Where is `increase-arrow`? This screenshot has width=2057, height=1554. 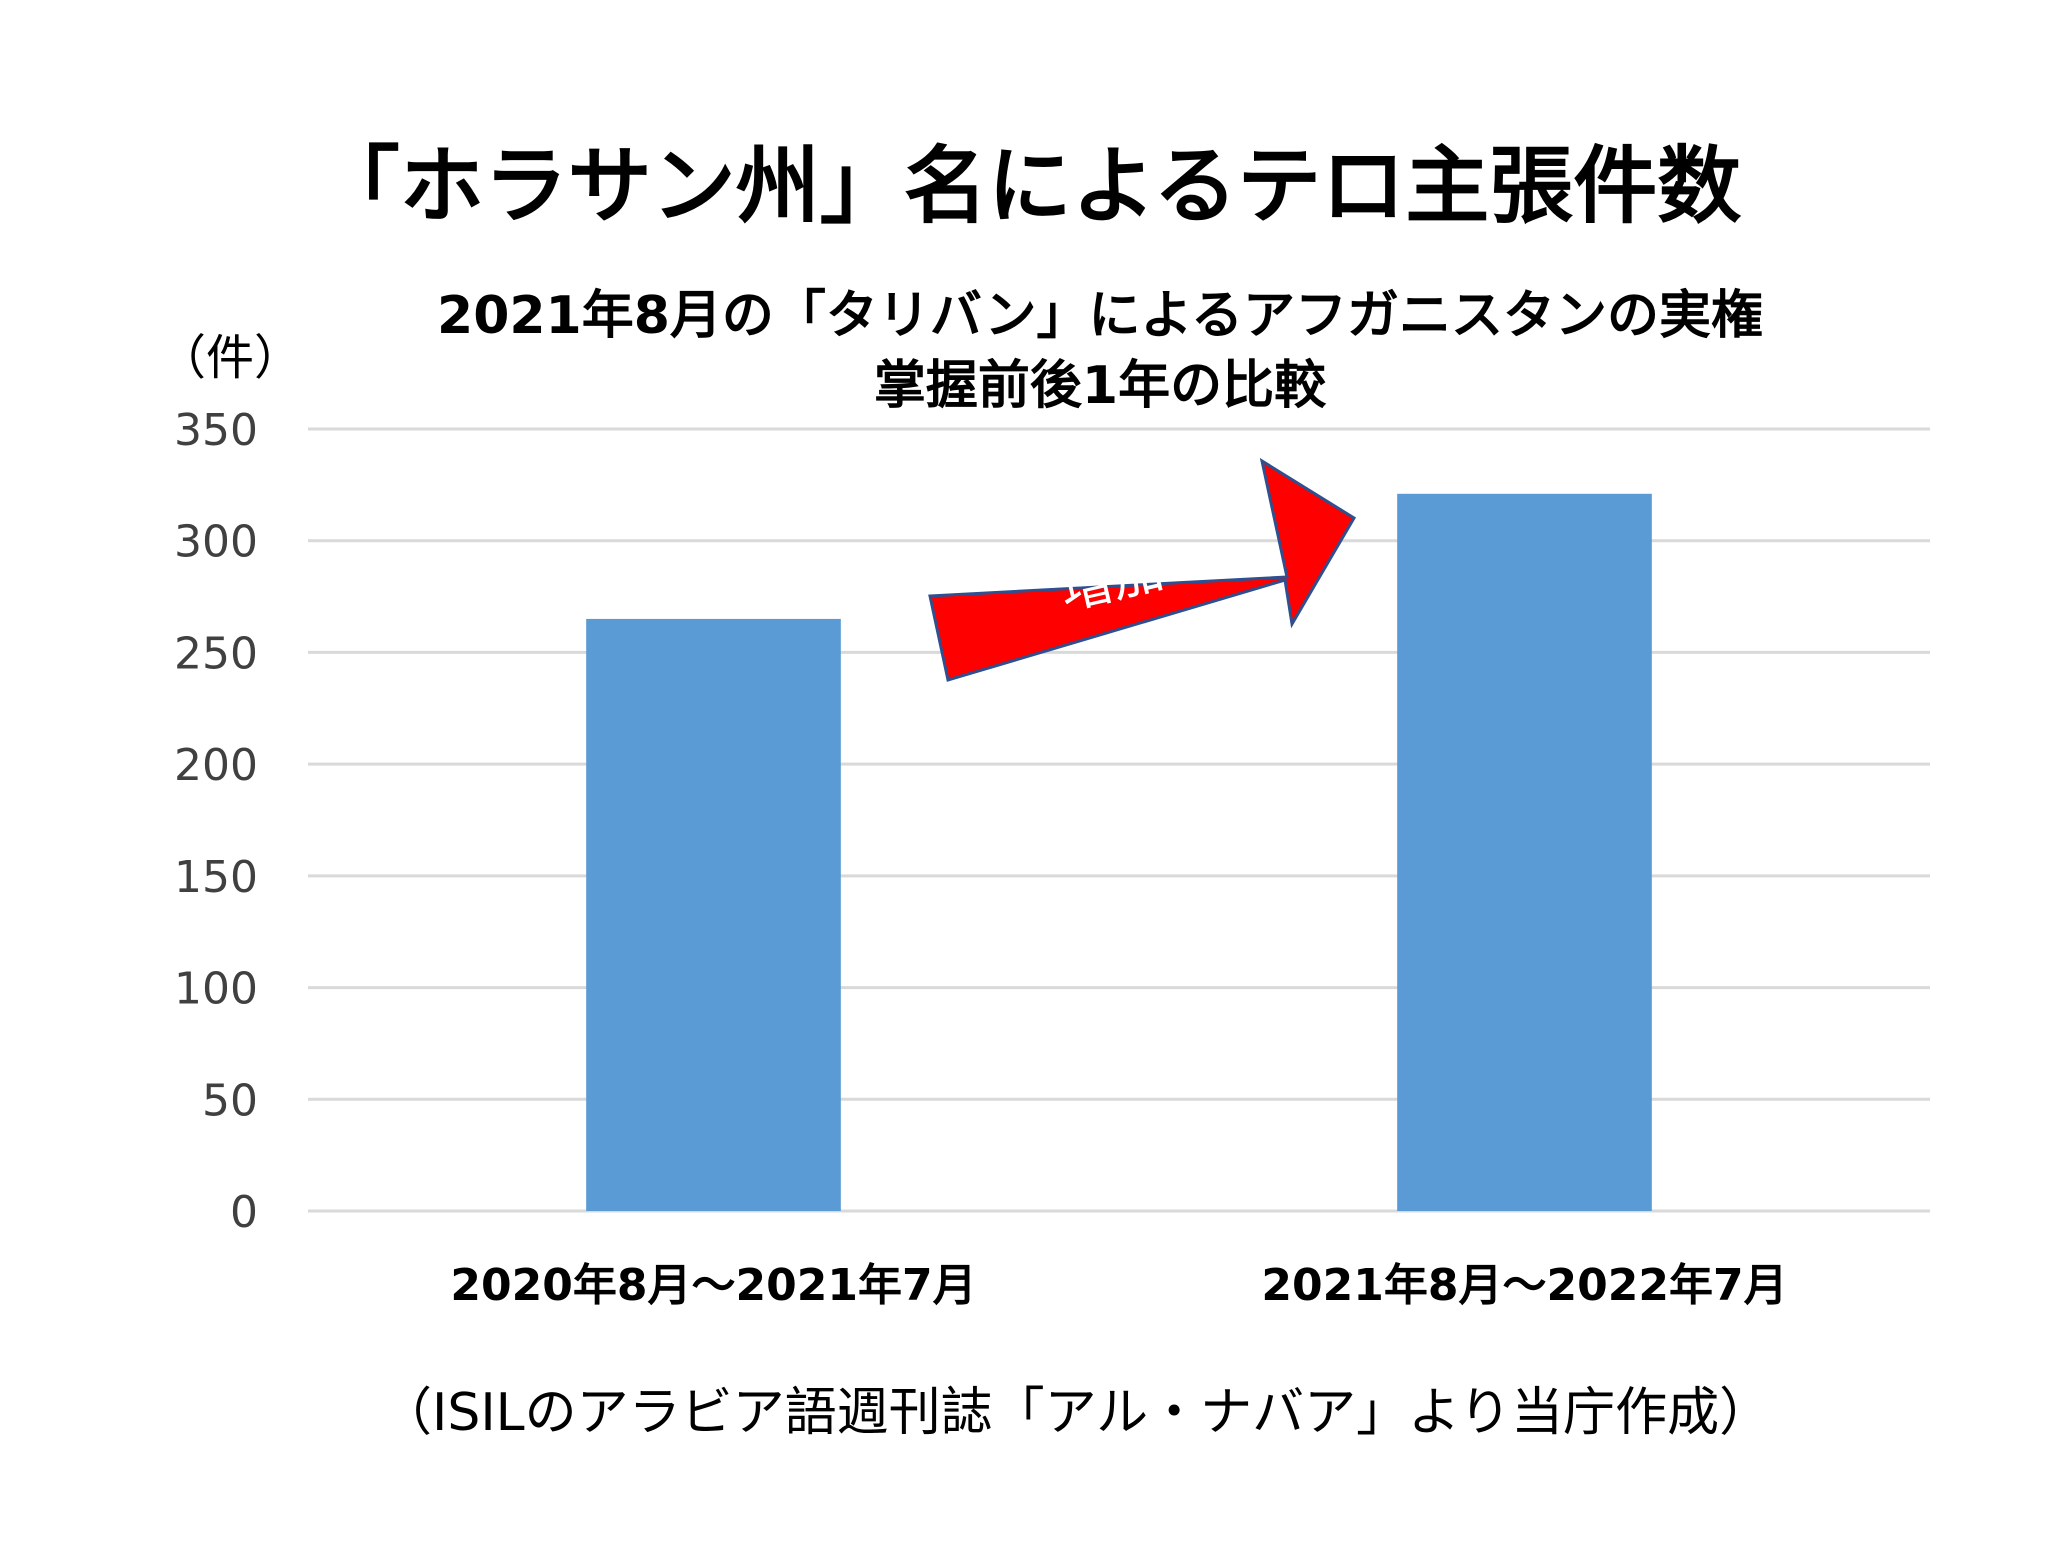
increase-arrow is located at coordinates (1142, 569).